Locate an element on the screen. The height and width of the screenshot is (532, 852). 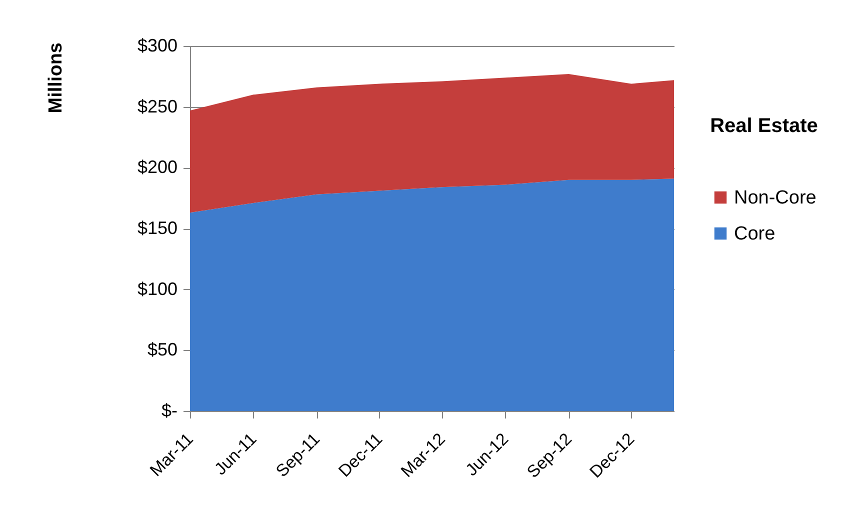
y-tick-label: $50 is located at coordinates (162, 350).